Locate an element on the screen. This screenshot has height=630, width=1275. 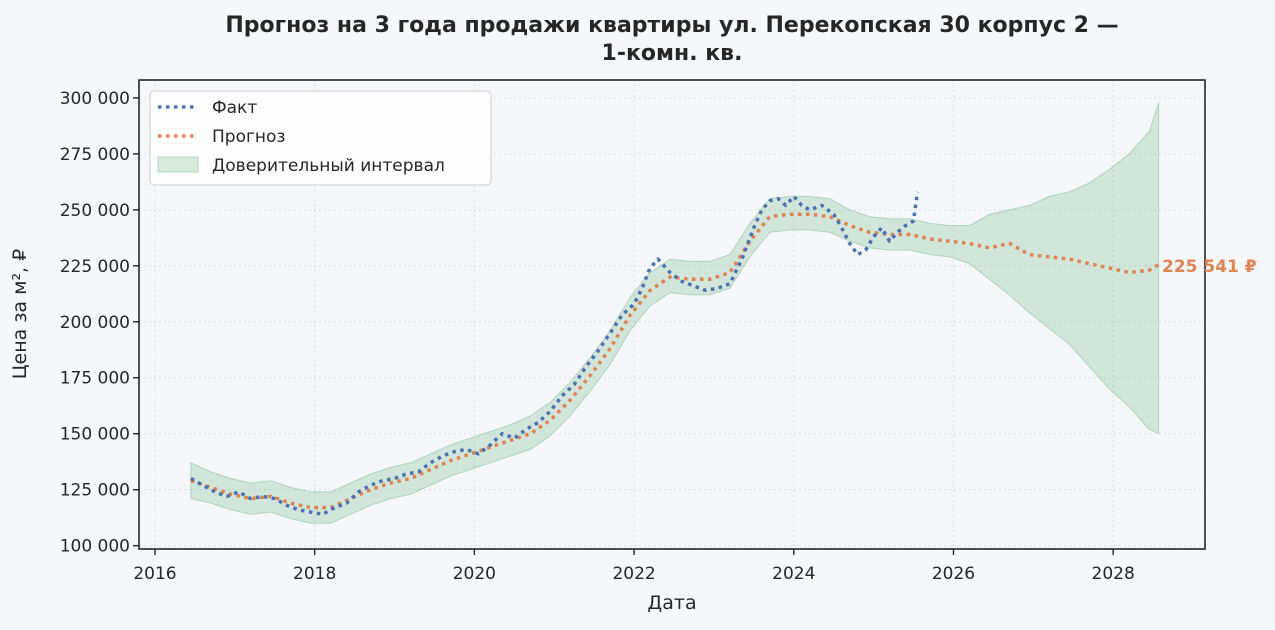
x-tick-label: 2016 is located at coordinates (154, 574).